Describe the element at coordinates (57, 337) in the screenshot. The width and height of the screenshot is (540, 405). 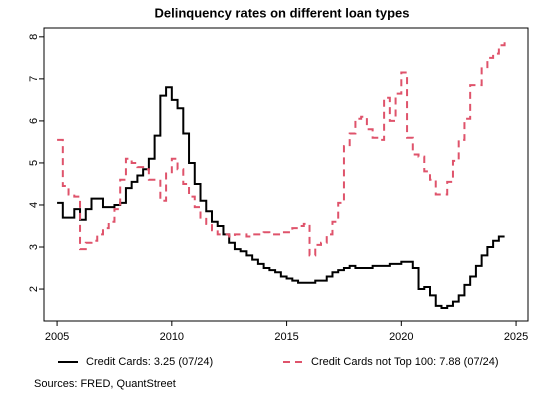
I see `x-tick-label: 2005` at that location.